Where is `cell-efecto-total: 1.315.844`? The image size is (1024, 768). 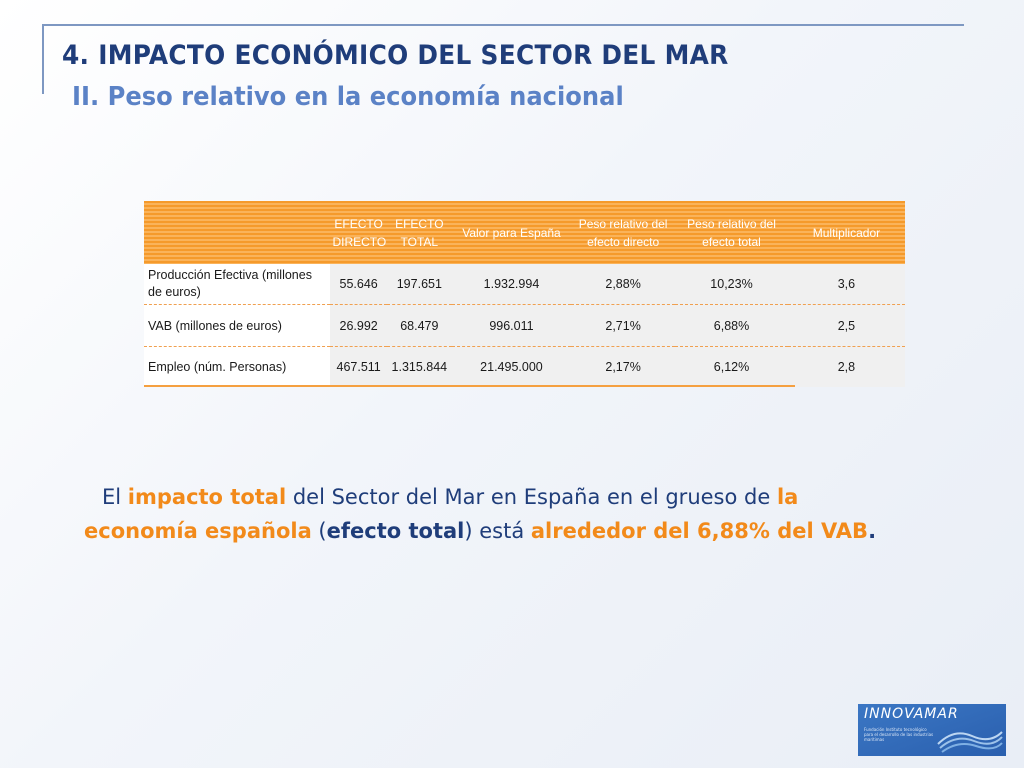 cell-efecto-total: 1.315.844 is located at coordinates (419, 366).